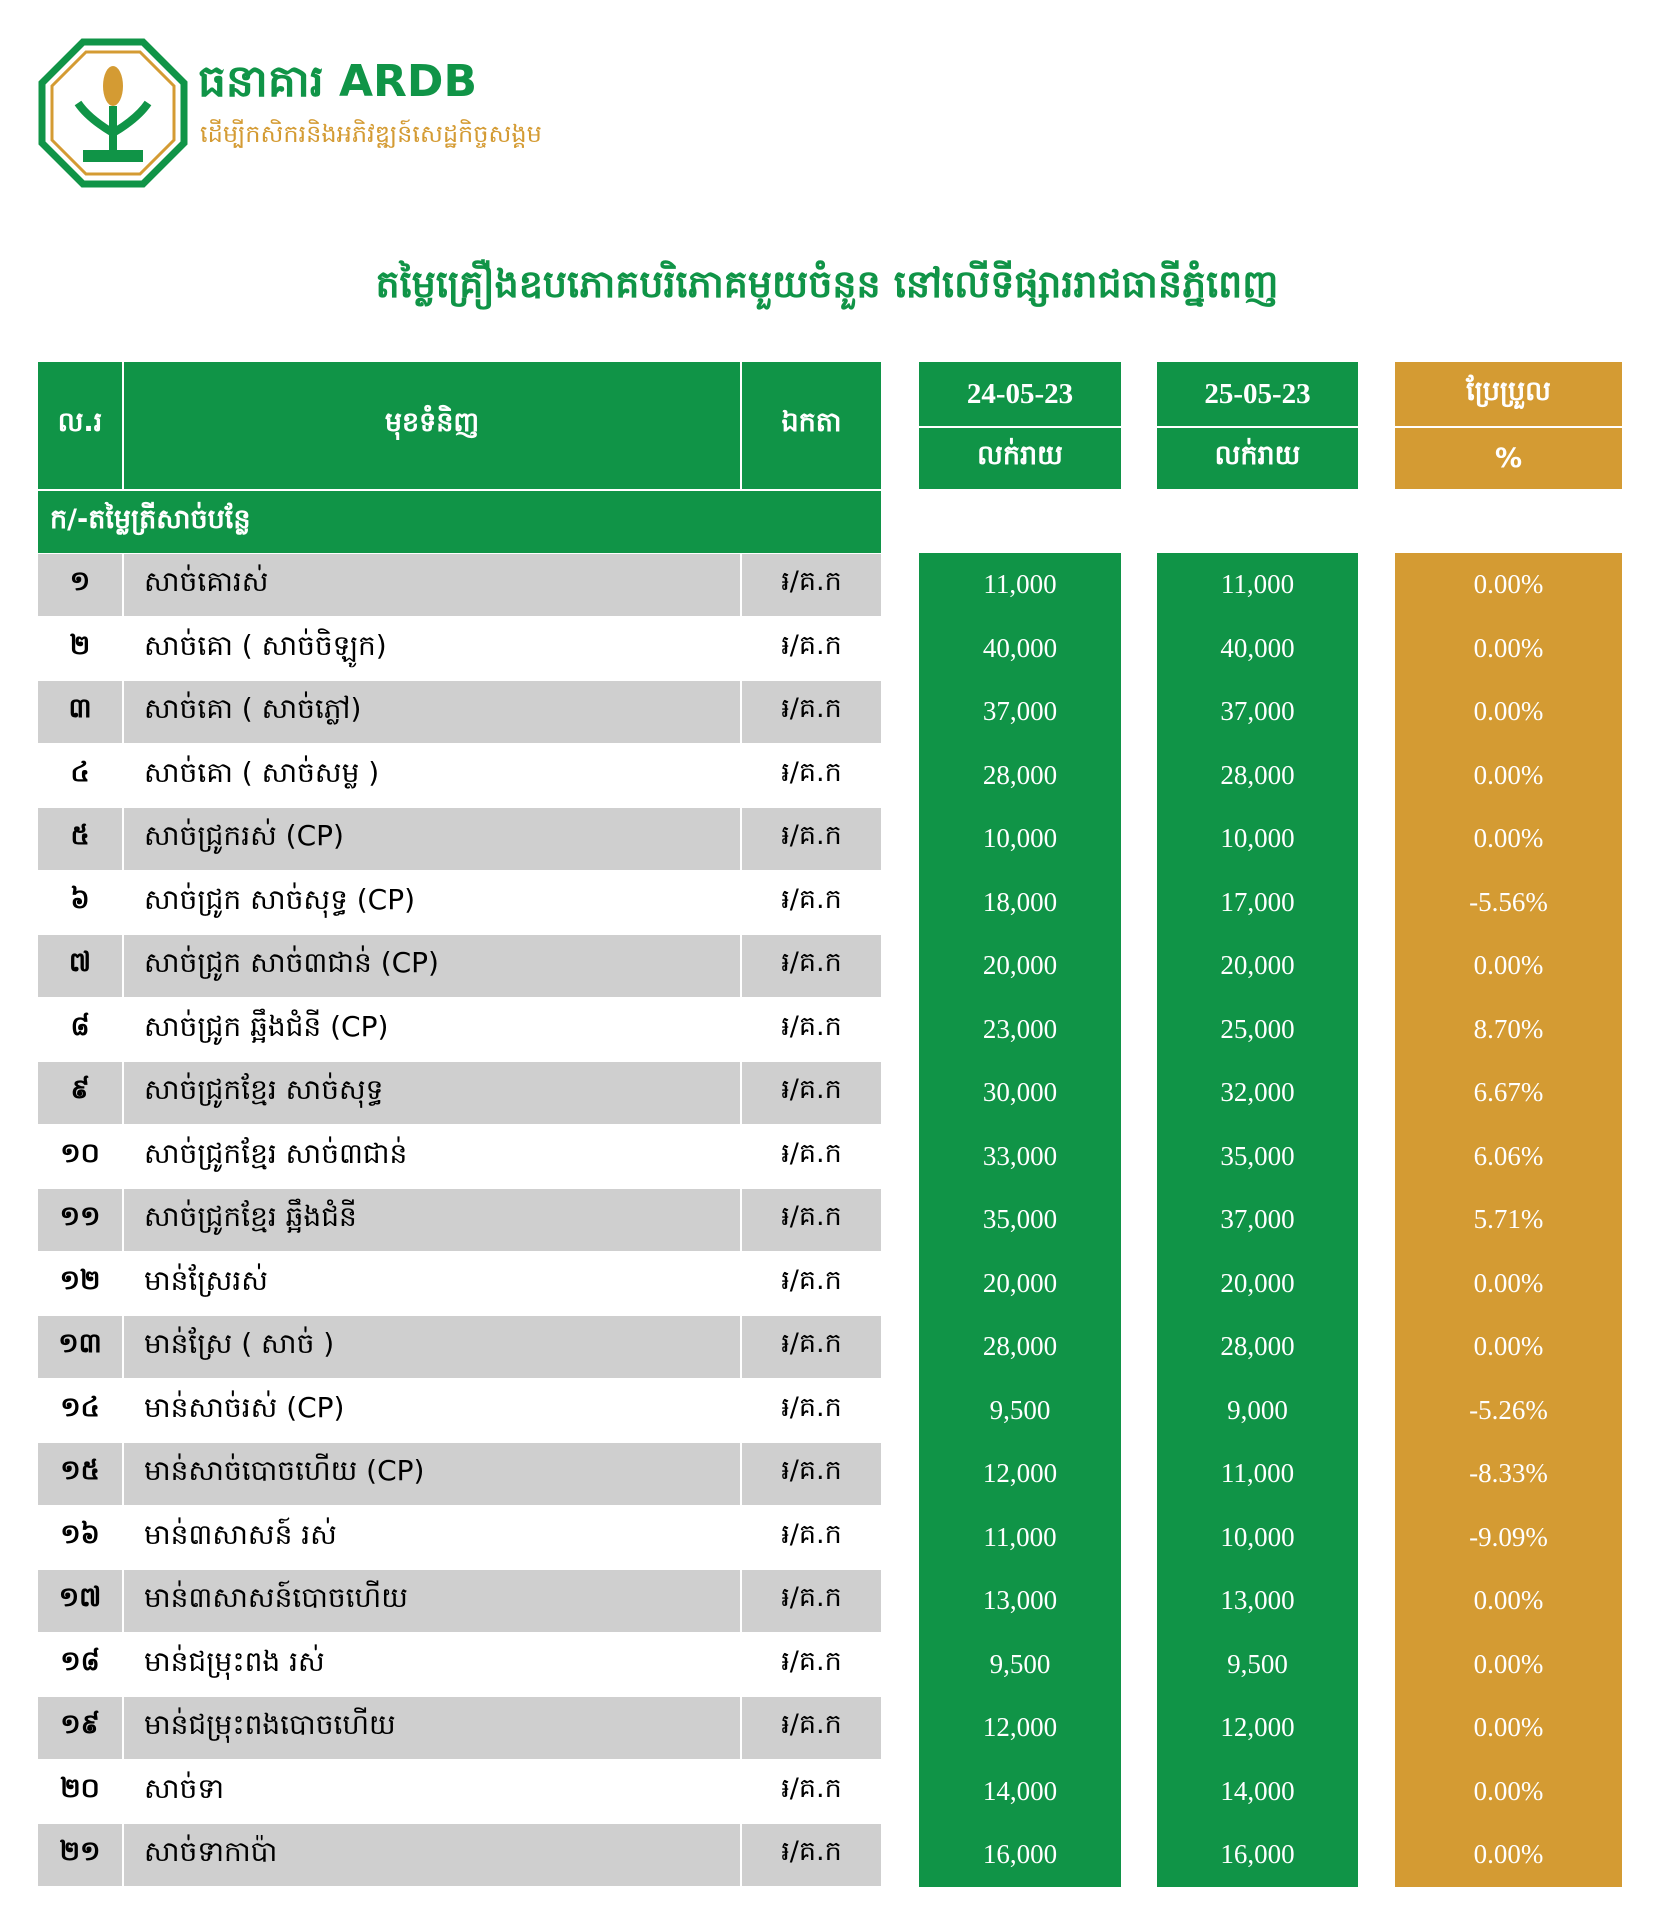  I want to click on item-name: មាន់៣សាសន៍ រស់, so click(433, 1537).